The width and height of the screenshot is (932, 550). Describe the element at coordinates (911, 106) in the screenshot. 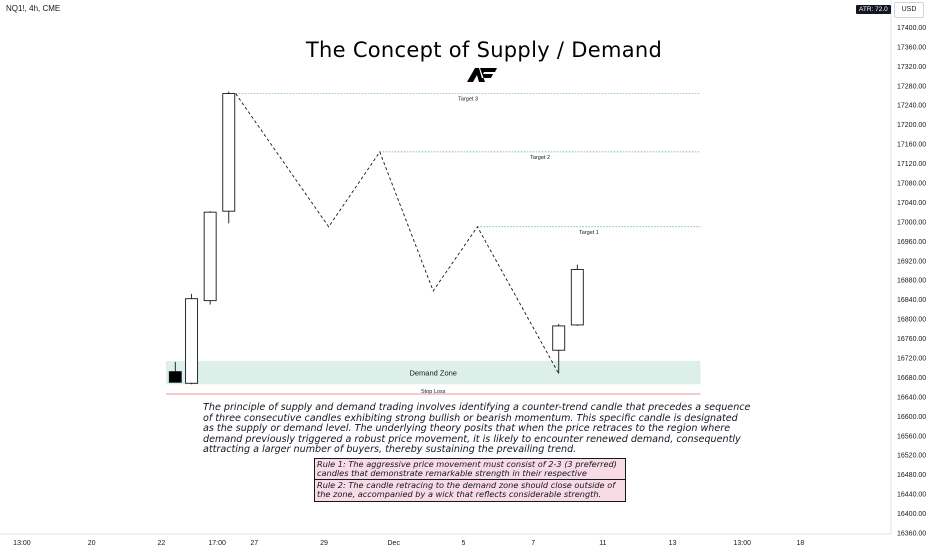

I see `price-tick-label: 17240.00` at that location.